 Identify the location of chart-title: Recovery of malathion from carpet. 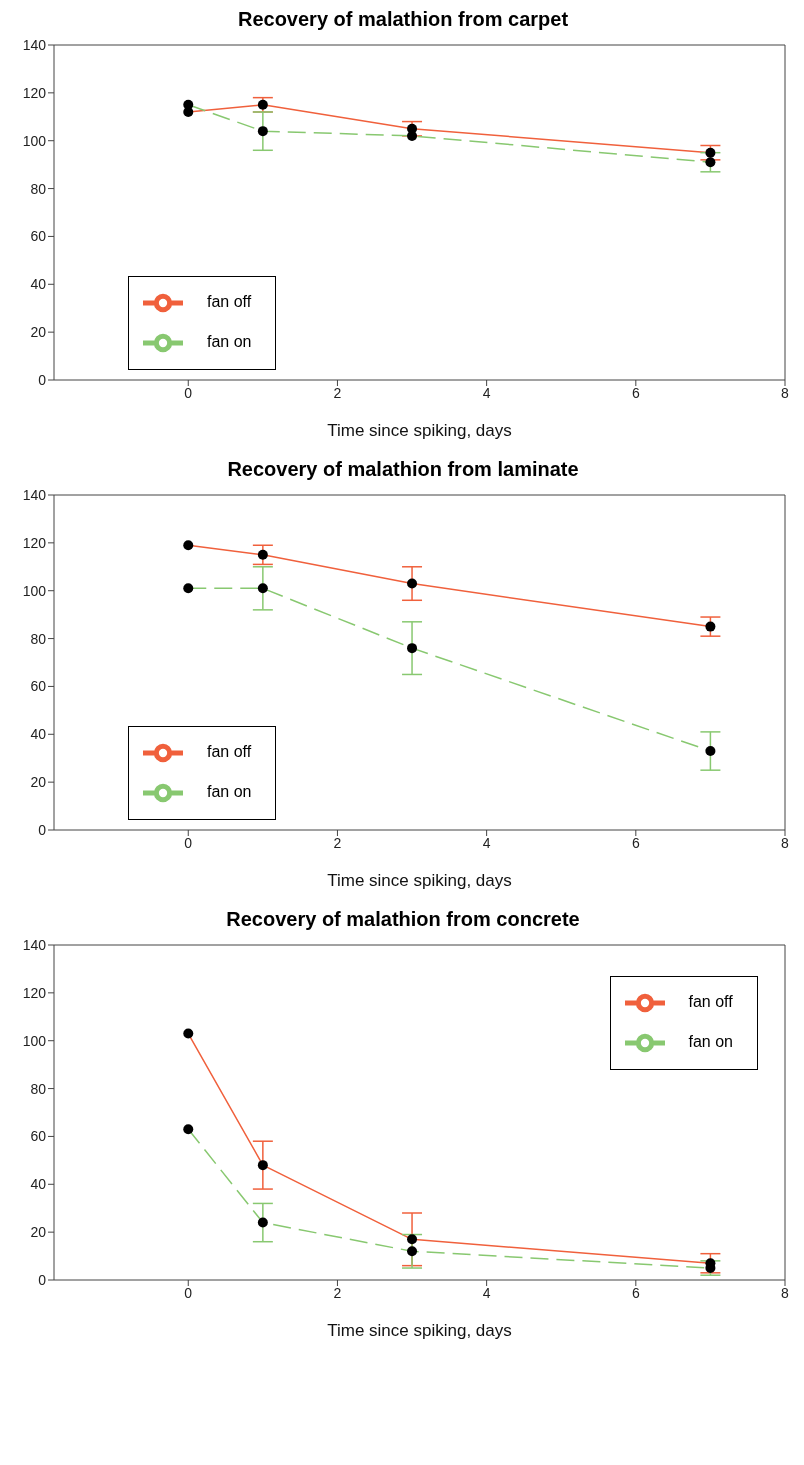
(403, 20).